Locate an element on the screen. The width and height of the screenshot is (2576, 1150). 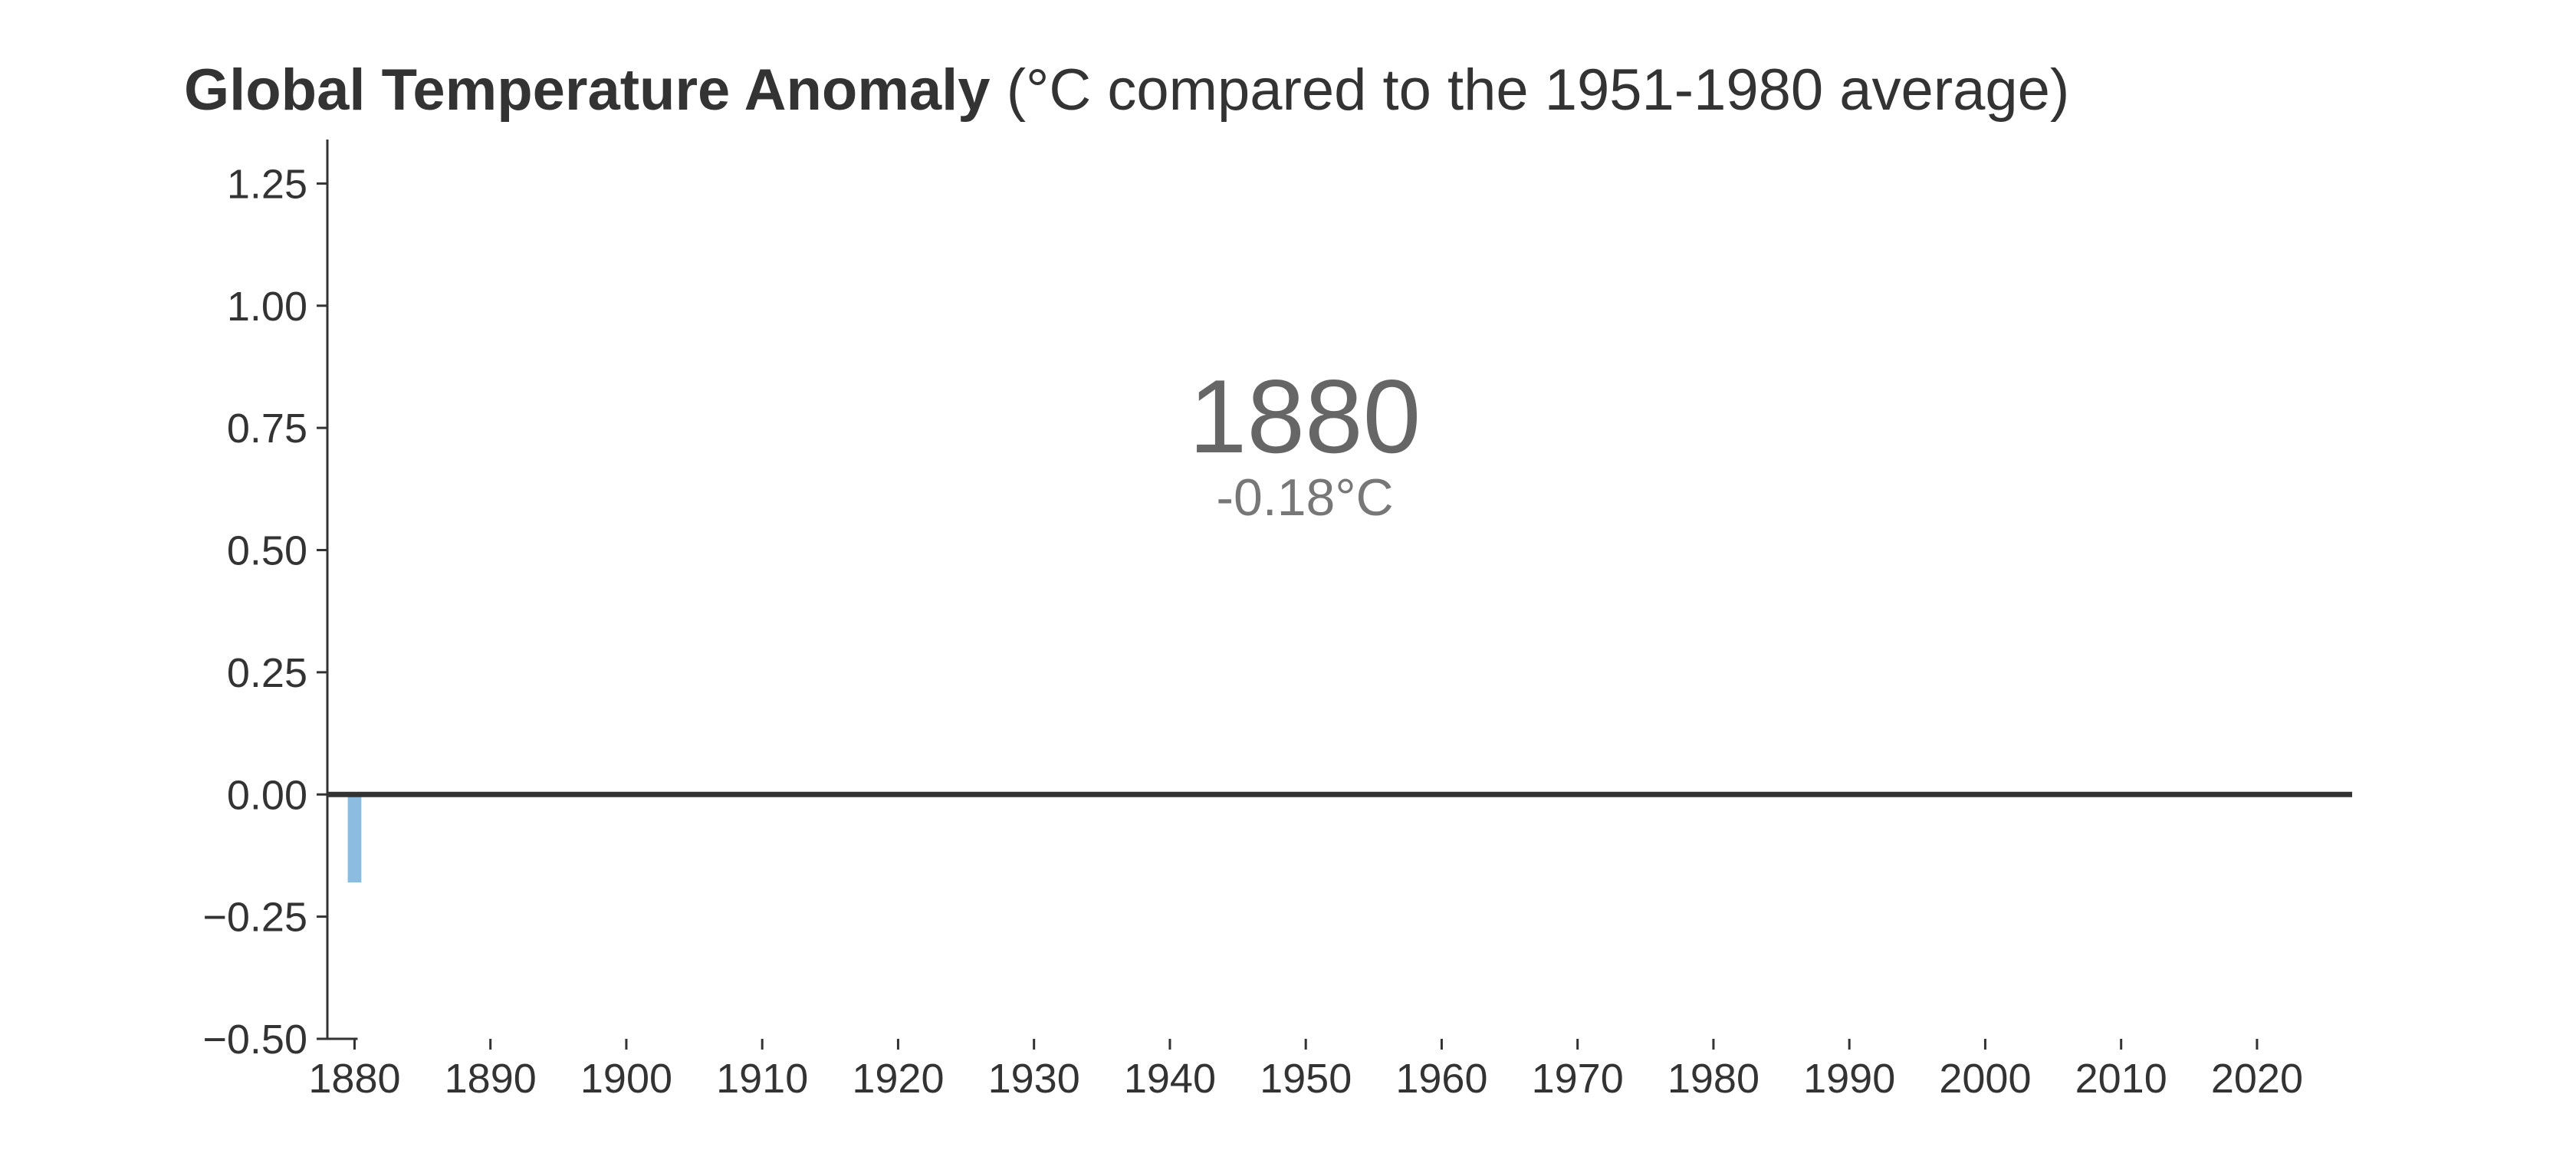
chart-title-bold: Global Temperature Anomaly is located at coordinates (588, 90).